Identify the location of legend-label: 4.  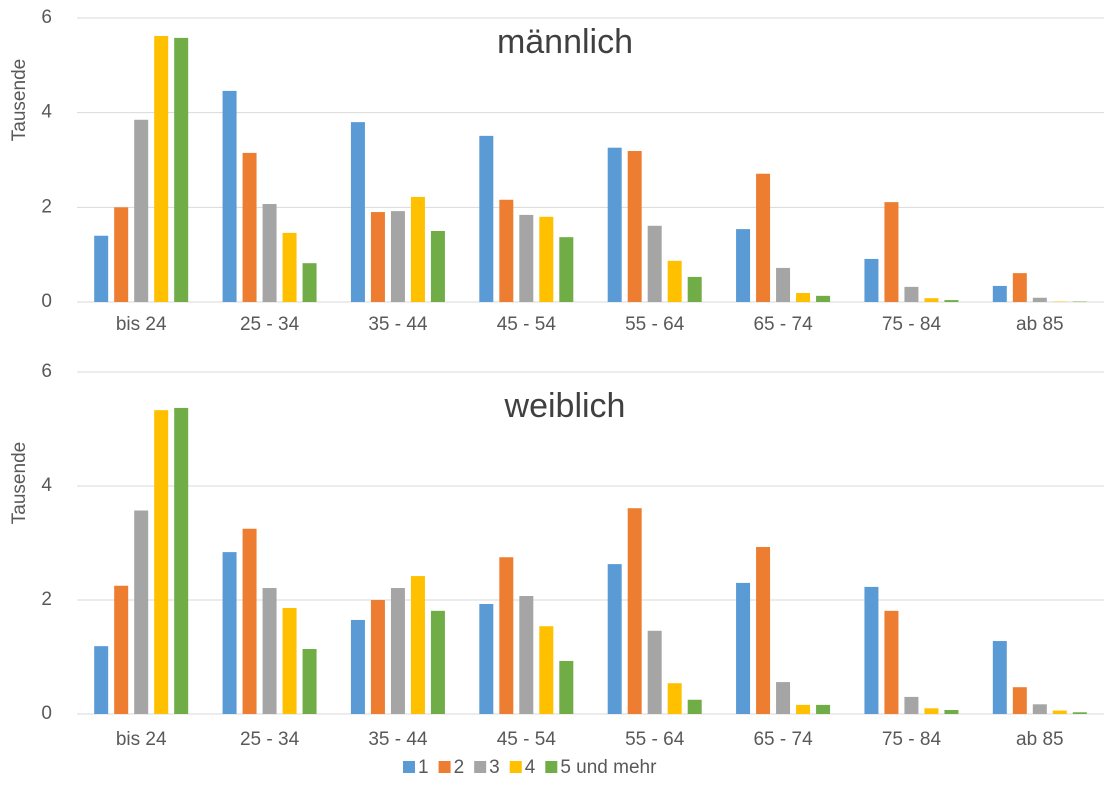
(530, 767).